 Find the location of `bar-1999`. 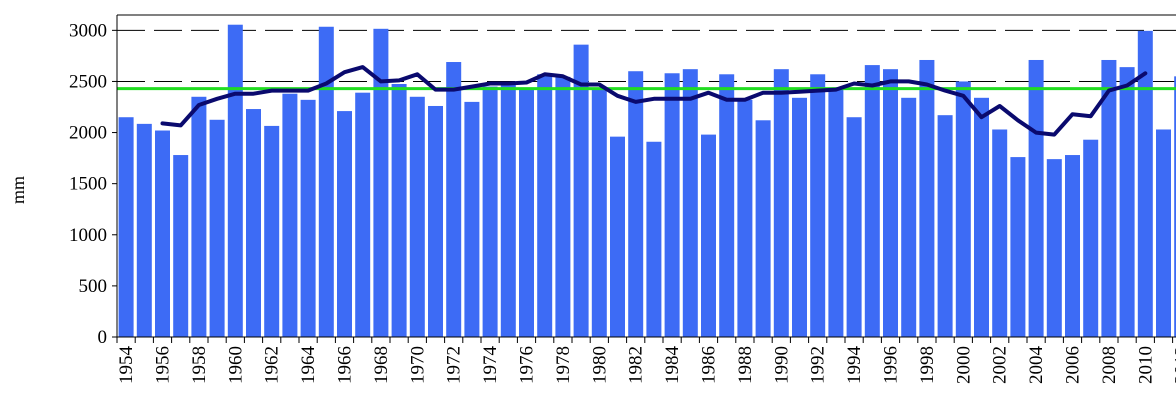

bar-1999 is located at coordinates (945, 226).